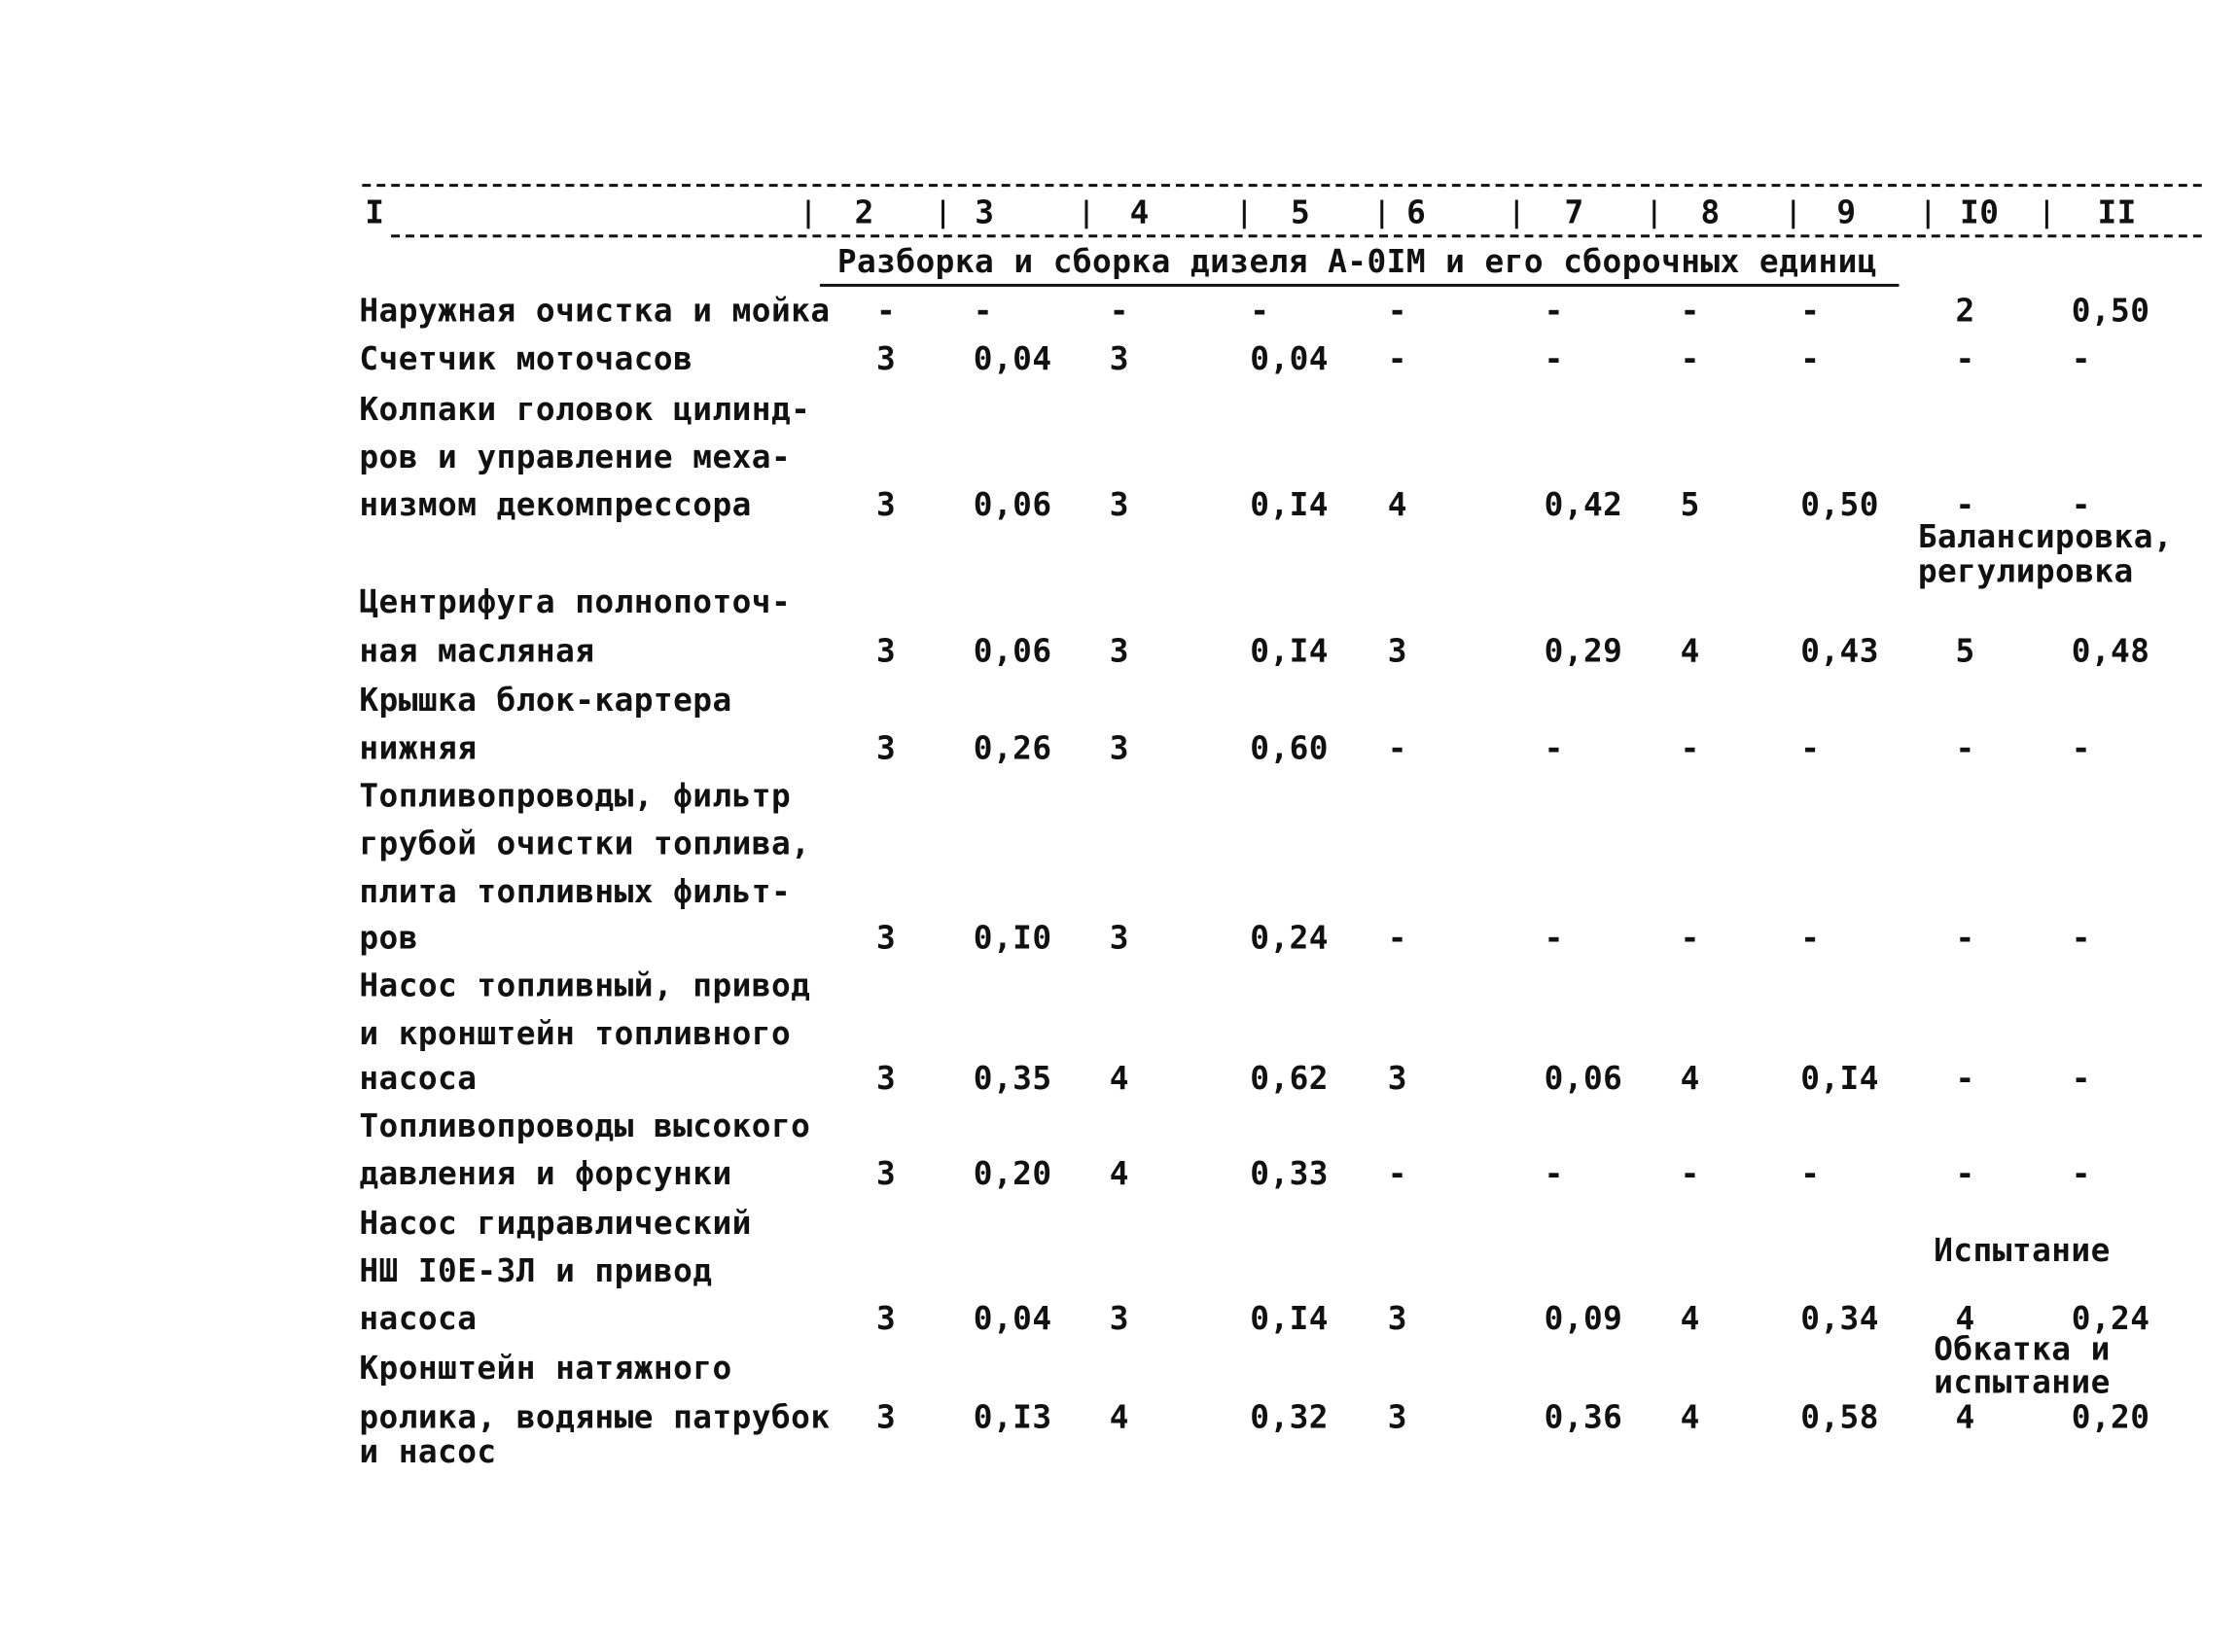  I want to click on cell: 0,58, so click(1839, 1418).